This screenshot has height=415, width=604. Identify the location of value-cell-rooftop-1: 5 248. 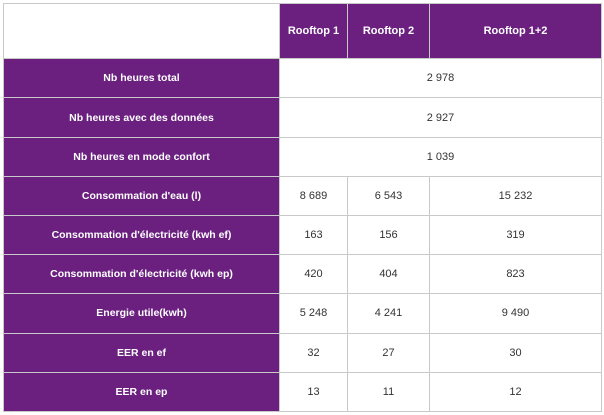
(313, 313).